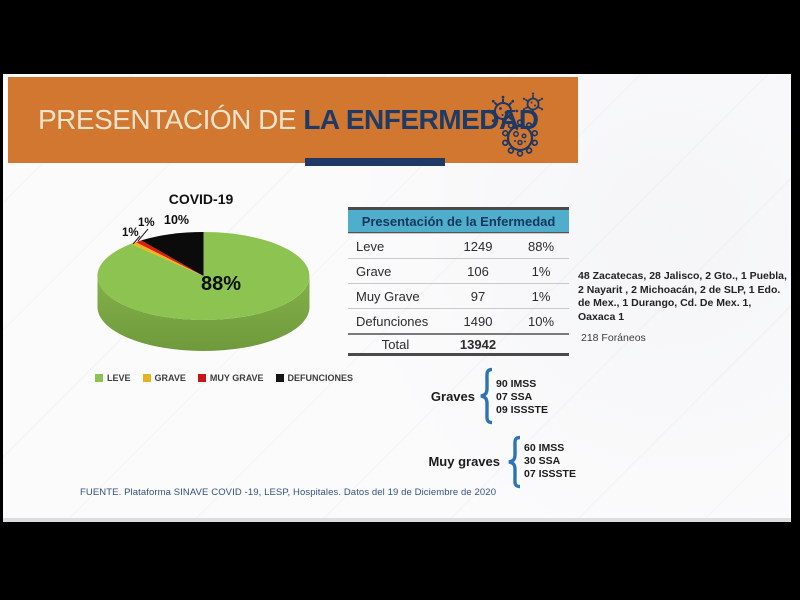 This screenshot has width=800, height=600. I want to click on virus-icon, so click(515, 124).